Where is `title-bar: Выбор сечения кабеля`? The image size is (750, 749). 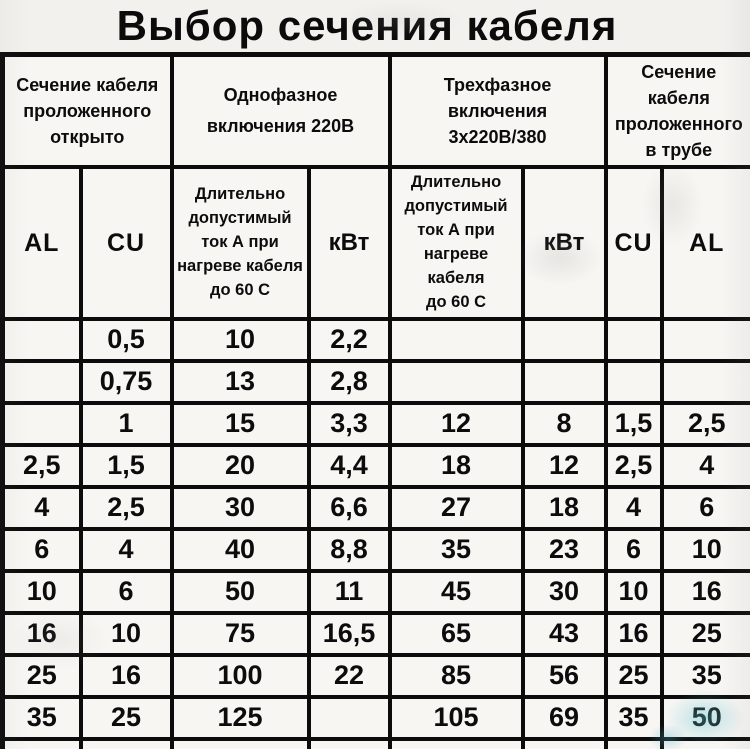
title-bar: Выбор сечения кабеля is located at coordinates (375, 26).